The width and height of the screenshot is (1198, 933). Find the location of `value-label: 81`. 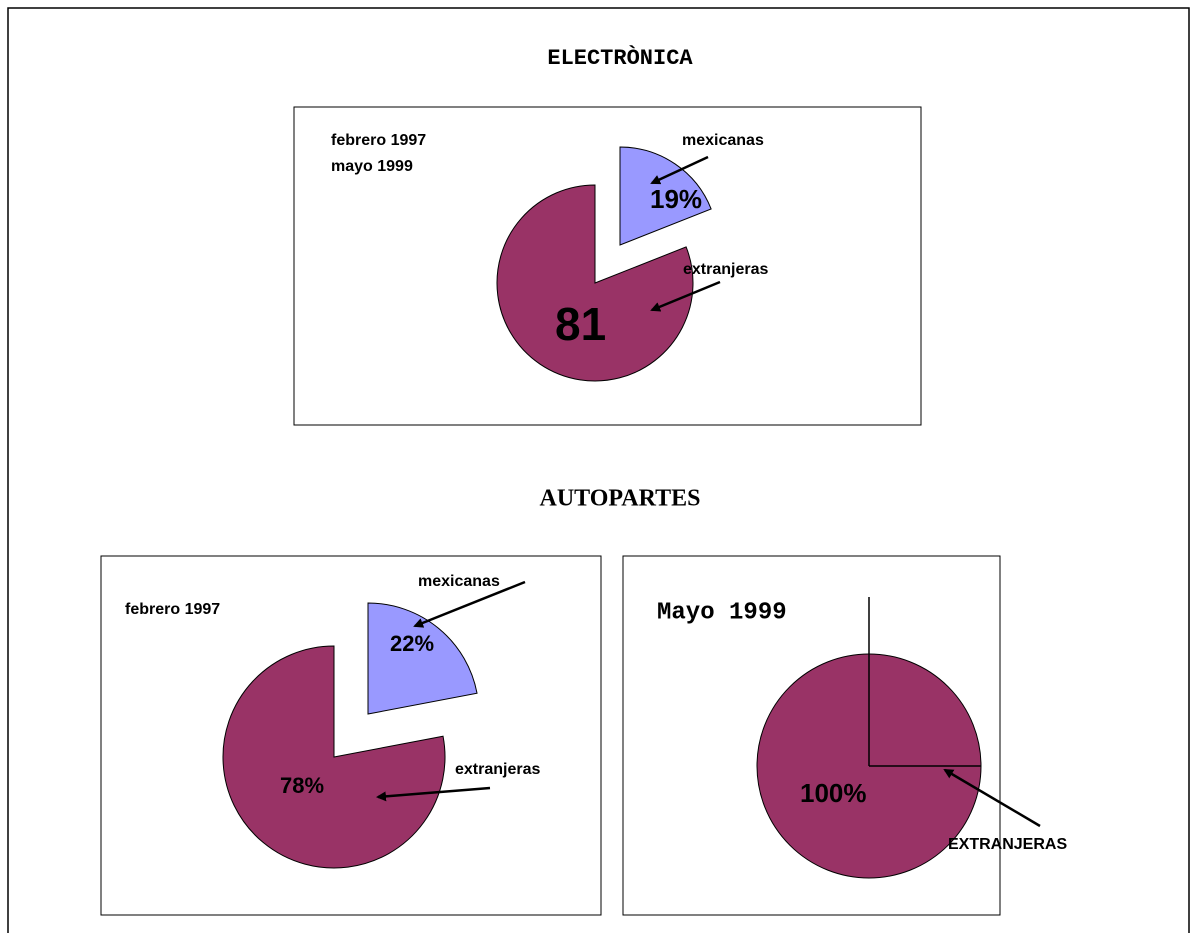

value-label: 81 is located at coordinates (580, 324).